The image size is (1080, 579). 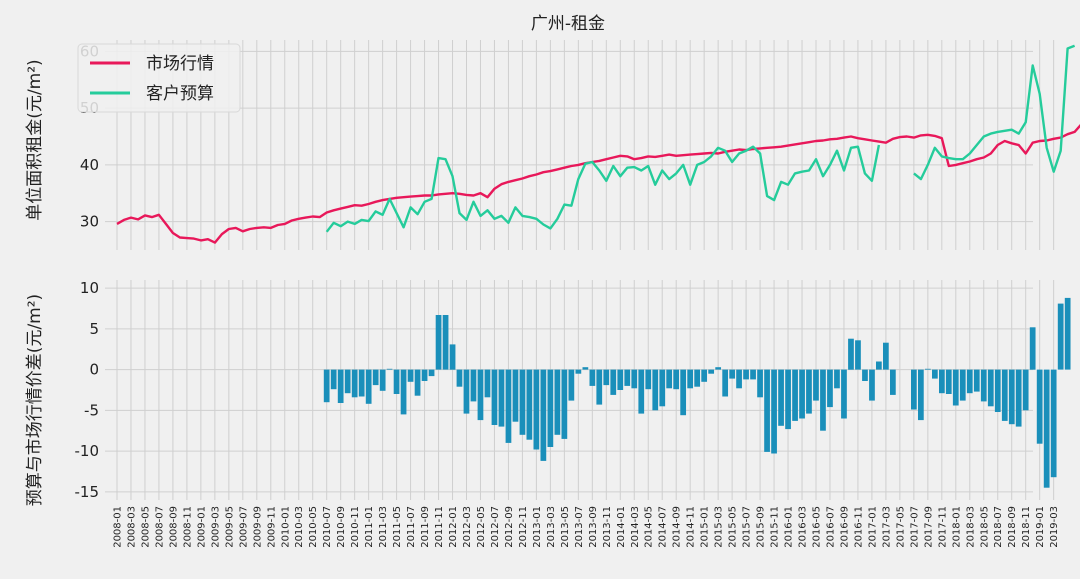 I want to click on x-tick-label: 2009-05, so click(x=229, y=527).